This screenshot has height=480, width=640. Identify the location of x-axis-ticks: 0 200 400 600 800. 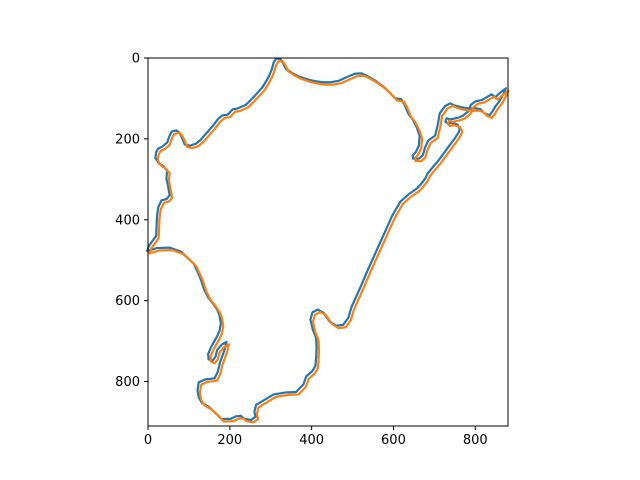
(316, 437).